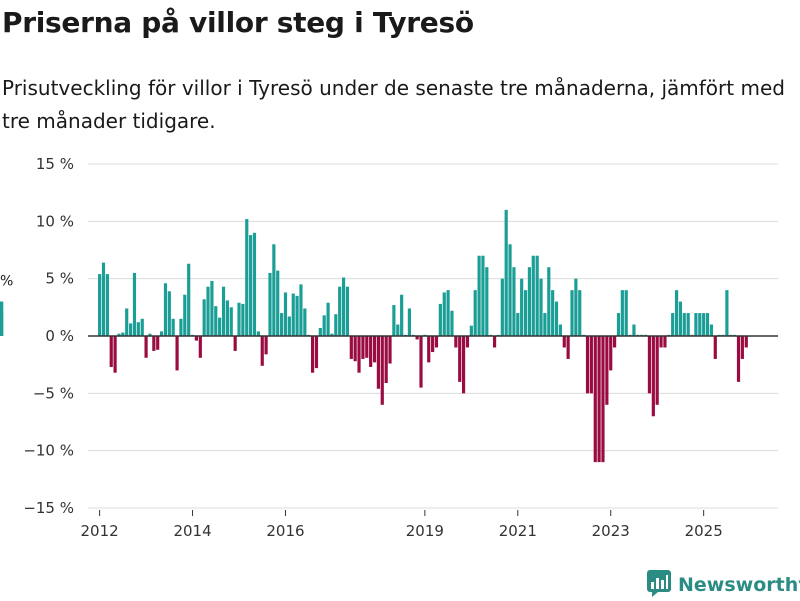  Describe the element at coordinates (55, 164) in the screenshot. I see `y-tick-label: 15 %` at that location.